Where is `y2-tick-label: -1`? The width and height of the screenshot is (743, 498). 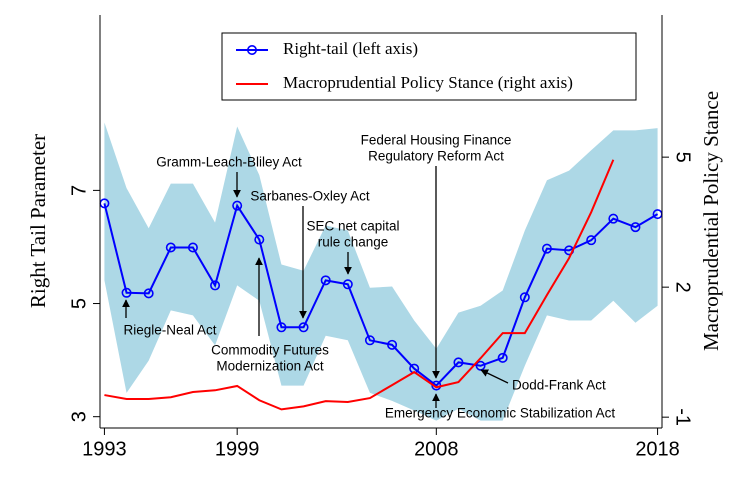
y2-tick-label: -1 is located at coordinates (683, 417).